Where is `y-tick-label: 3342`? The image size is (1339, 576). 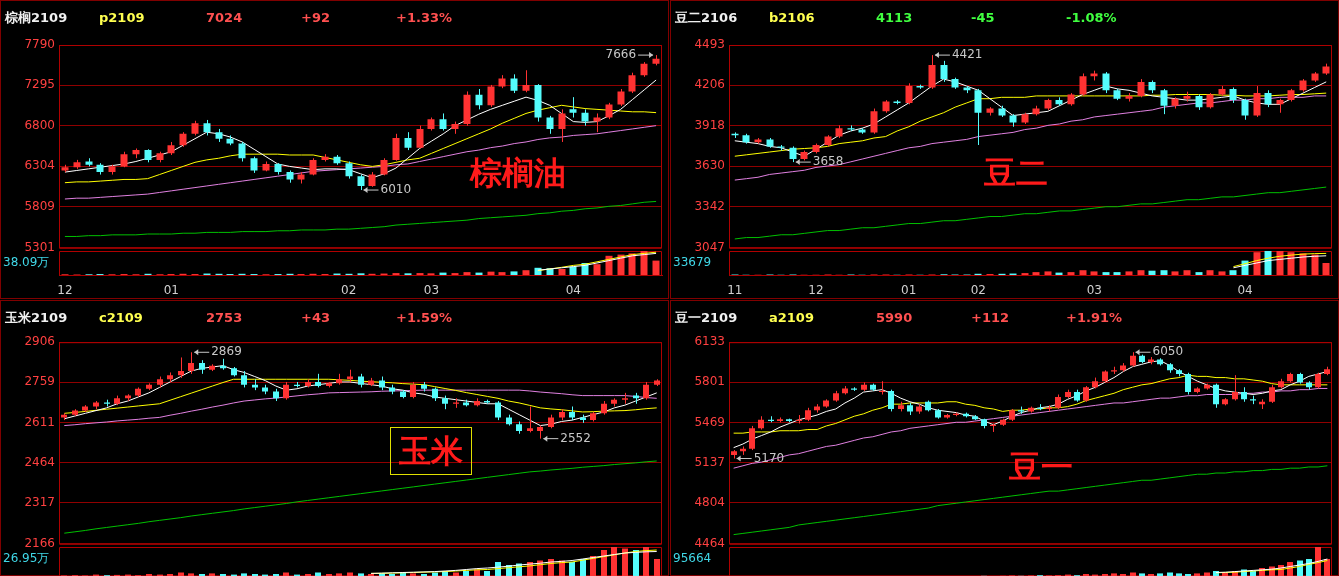
y-tick-label: 3342 is located at coordinates (709, 205).